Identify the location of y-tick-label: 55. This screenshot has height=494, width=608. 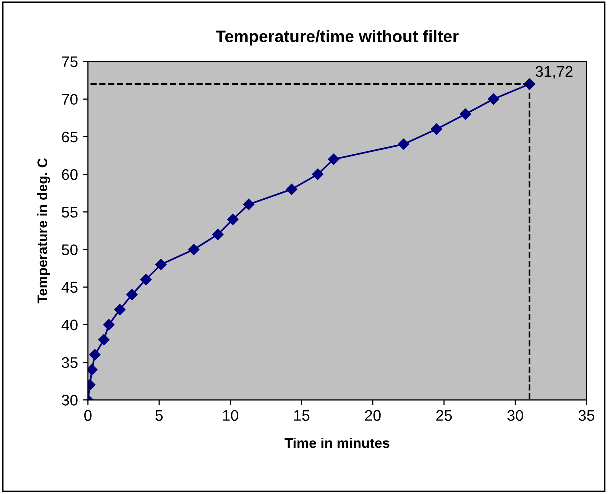
(70, 212).